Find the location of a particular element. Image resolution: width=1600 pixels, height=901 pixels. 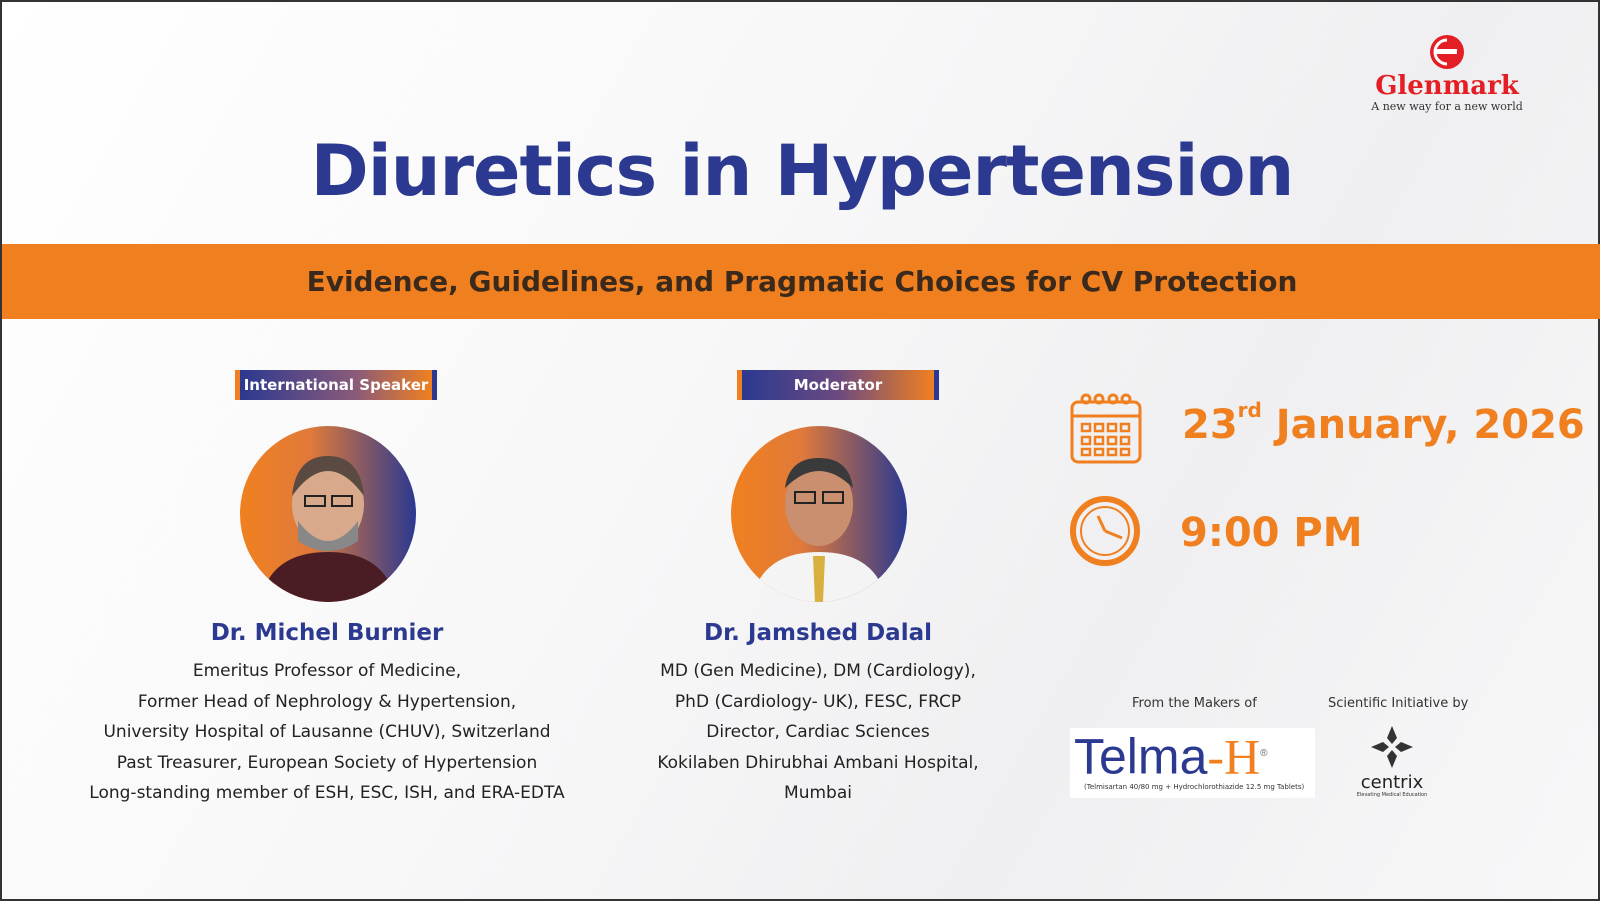

detail-line: PhD (Cardiology- UK), FESC, FRCP is located at coordinates (818, 701).